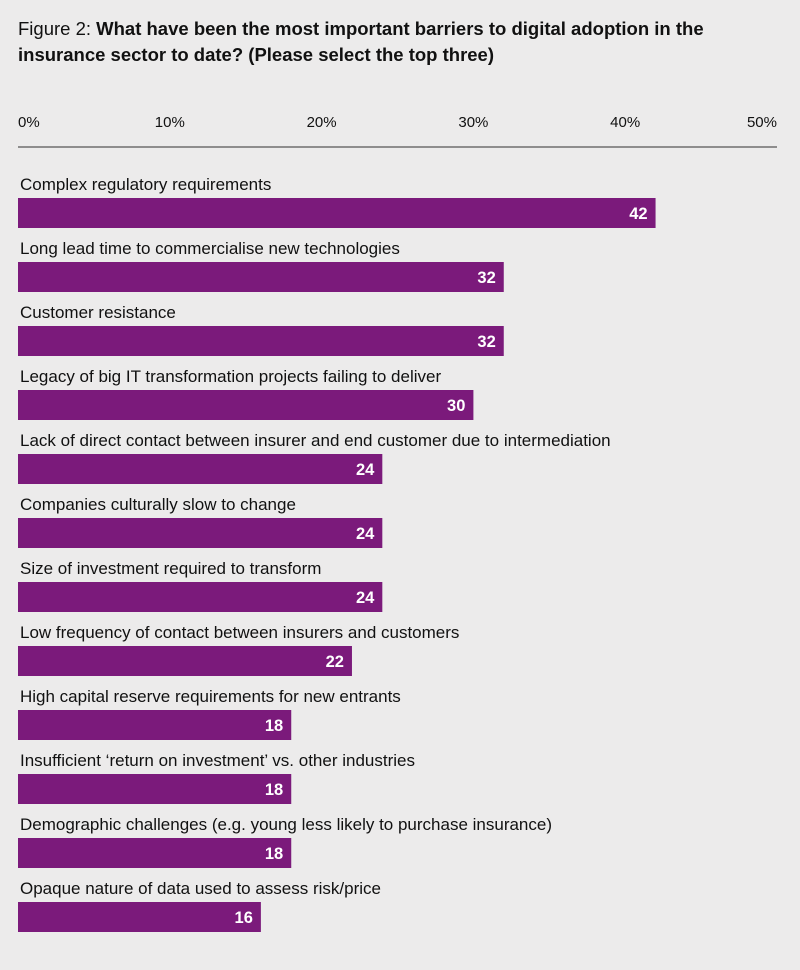  What do you see at coordinates (57, 28) in the screenshot?
I see `figure-number: Figure 2:` at bounding box center [57, 28].